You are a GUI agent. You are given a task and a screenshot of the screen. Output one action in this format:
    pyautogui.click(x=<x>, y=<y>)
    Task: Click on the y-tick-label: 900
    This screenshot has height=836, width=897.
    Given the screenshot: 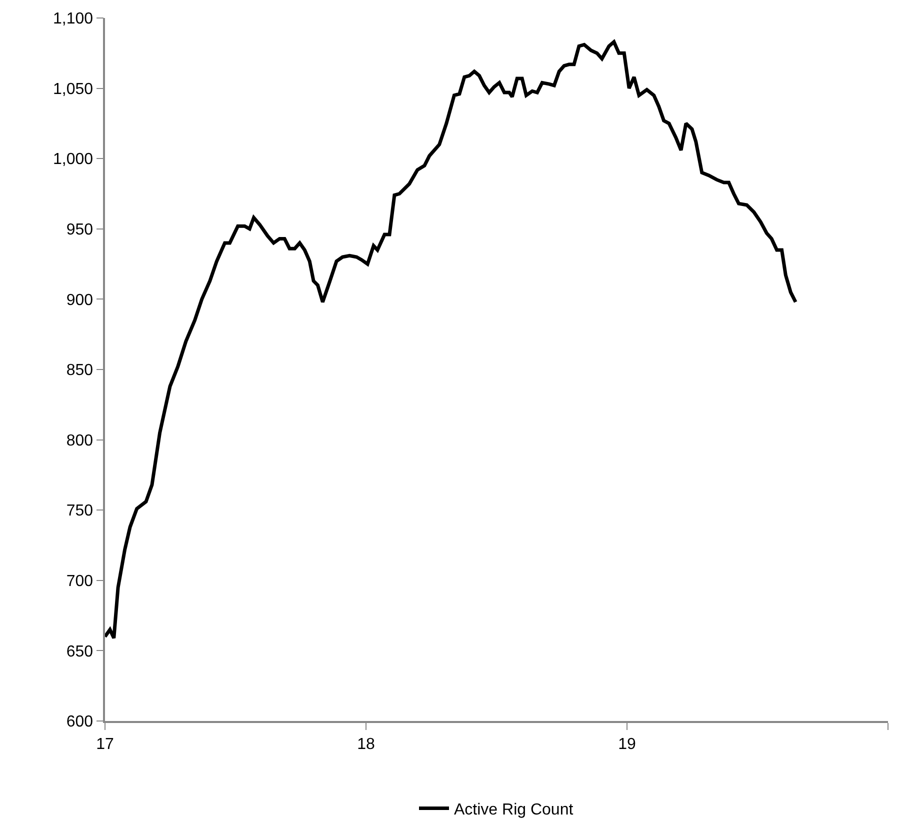 What is the action you would take?
    pyautogui.click(x=80, y=300)
    